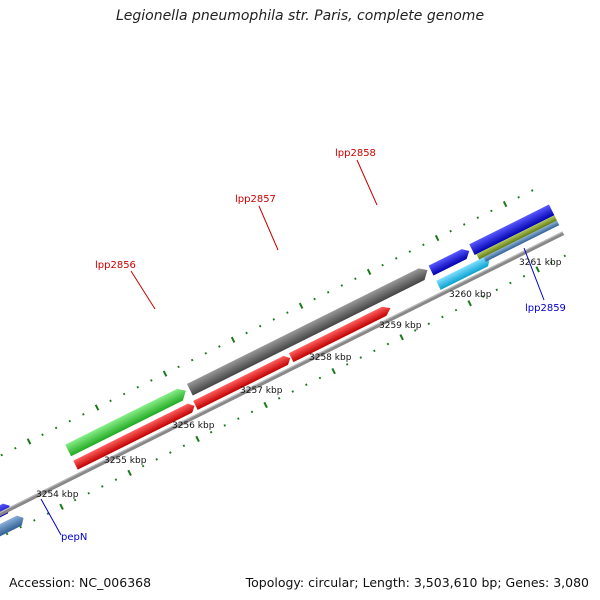 The height and width of the screenshot is (600, 600). What do you see at coordinates (540, 263) in the screenshot?
I see `scale-label-3261: 3261 kbp` at bounding box center [540, 263].